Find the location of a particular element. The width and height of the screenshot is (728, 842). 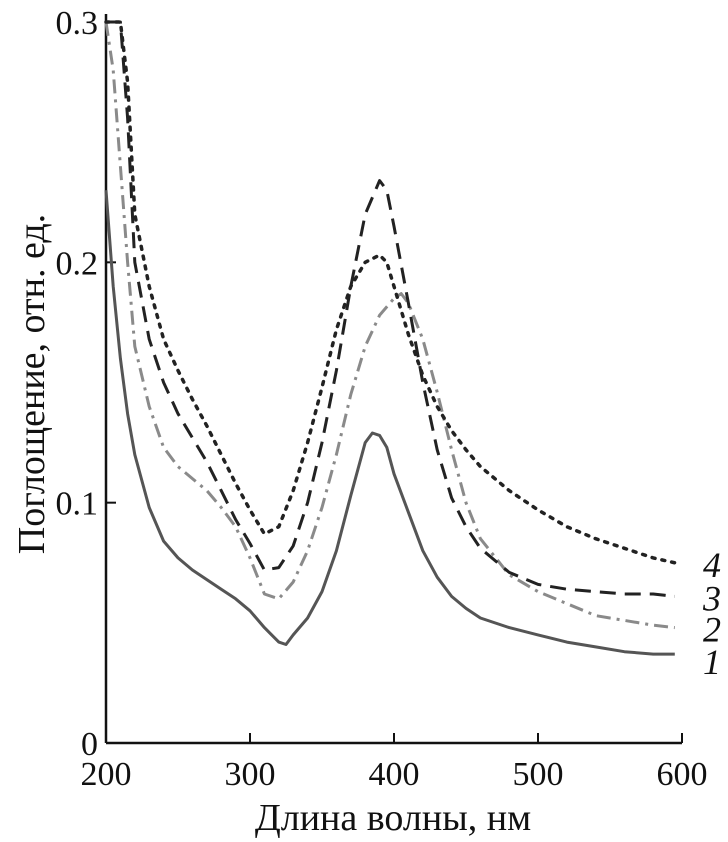

series-1-label: 1 is located at coordinates (712, 662).